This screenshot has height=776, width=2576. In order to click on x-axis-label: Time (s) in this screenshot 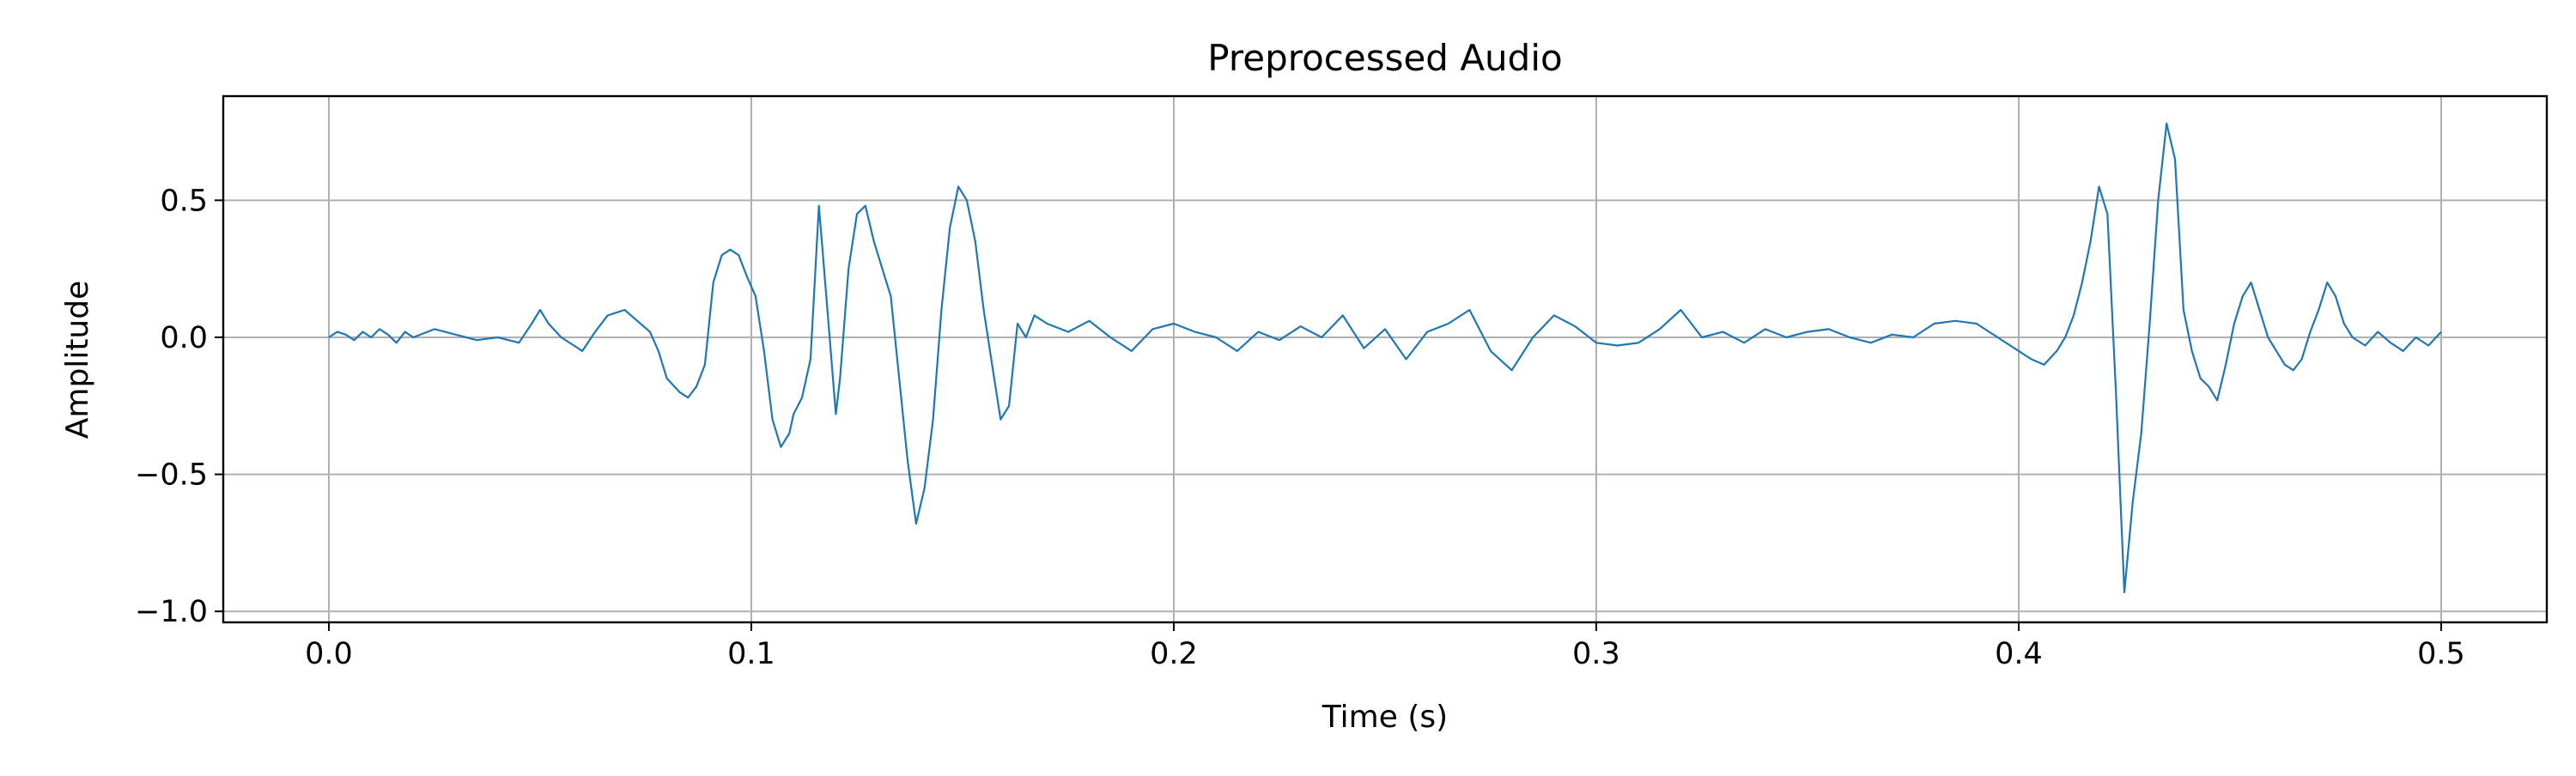, I will do `click(1385, 717)`.